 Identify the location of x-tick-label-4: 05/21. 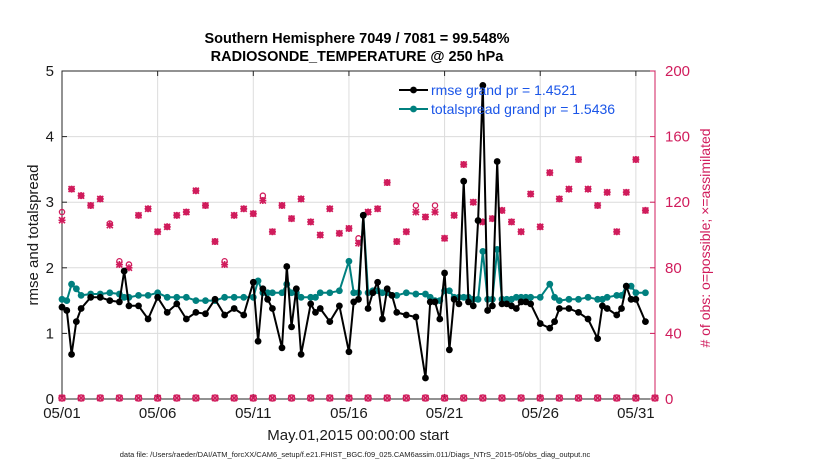
(445, 413).